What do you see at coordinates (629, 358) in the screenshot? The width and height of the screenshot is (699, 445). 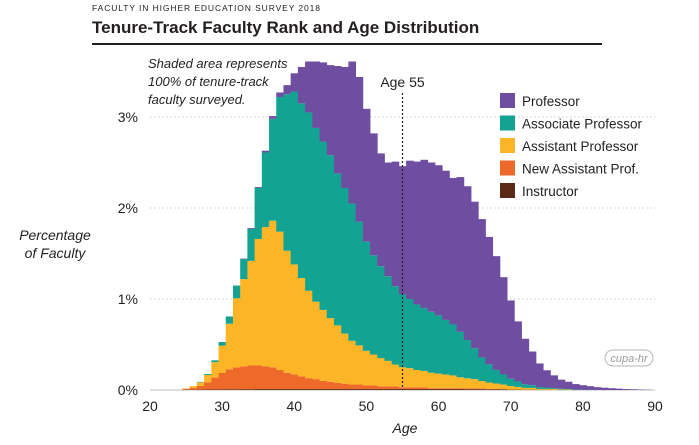 I see `cupa-hr-logo: cupa-hr` at bounding box center [629, 358].